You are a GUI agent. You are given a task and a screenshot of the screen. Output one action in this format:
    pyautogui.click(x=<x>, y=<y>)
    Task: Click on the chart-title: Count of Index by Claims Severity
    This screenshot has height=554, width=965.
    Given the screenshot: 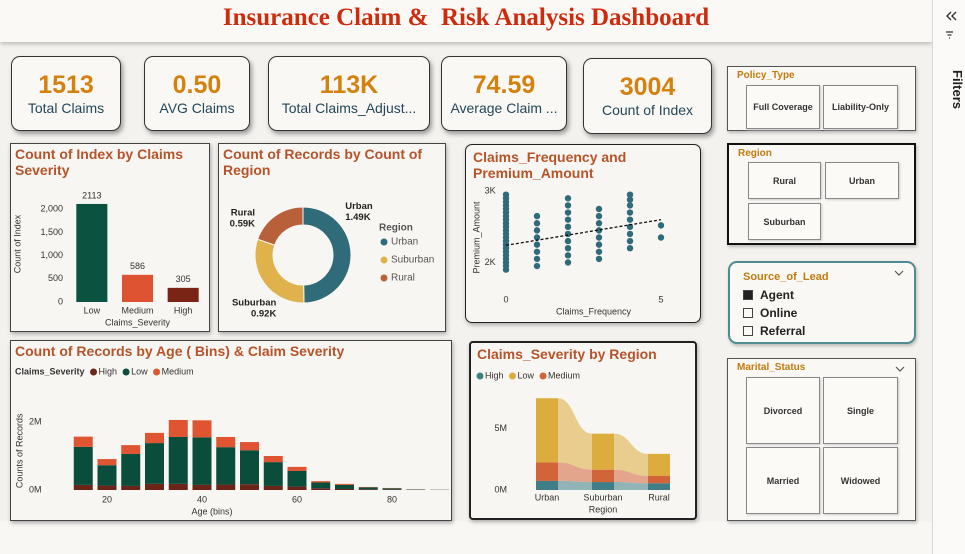 What is the action you would take?
    pyautogui.click(x=99, y=162)
    